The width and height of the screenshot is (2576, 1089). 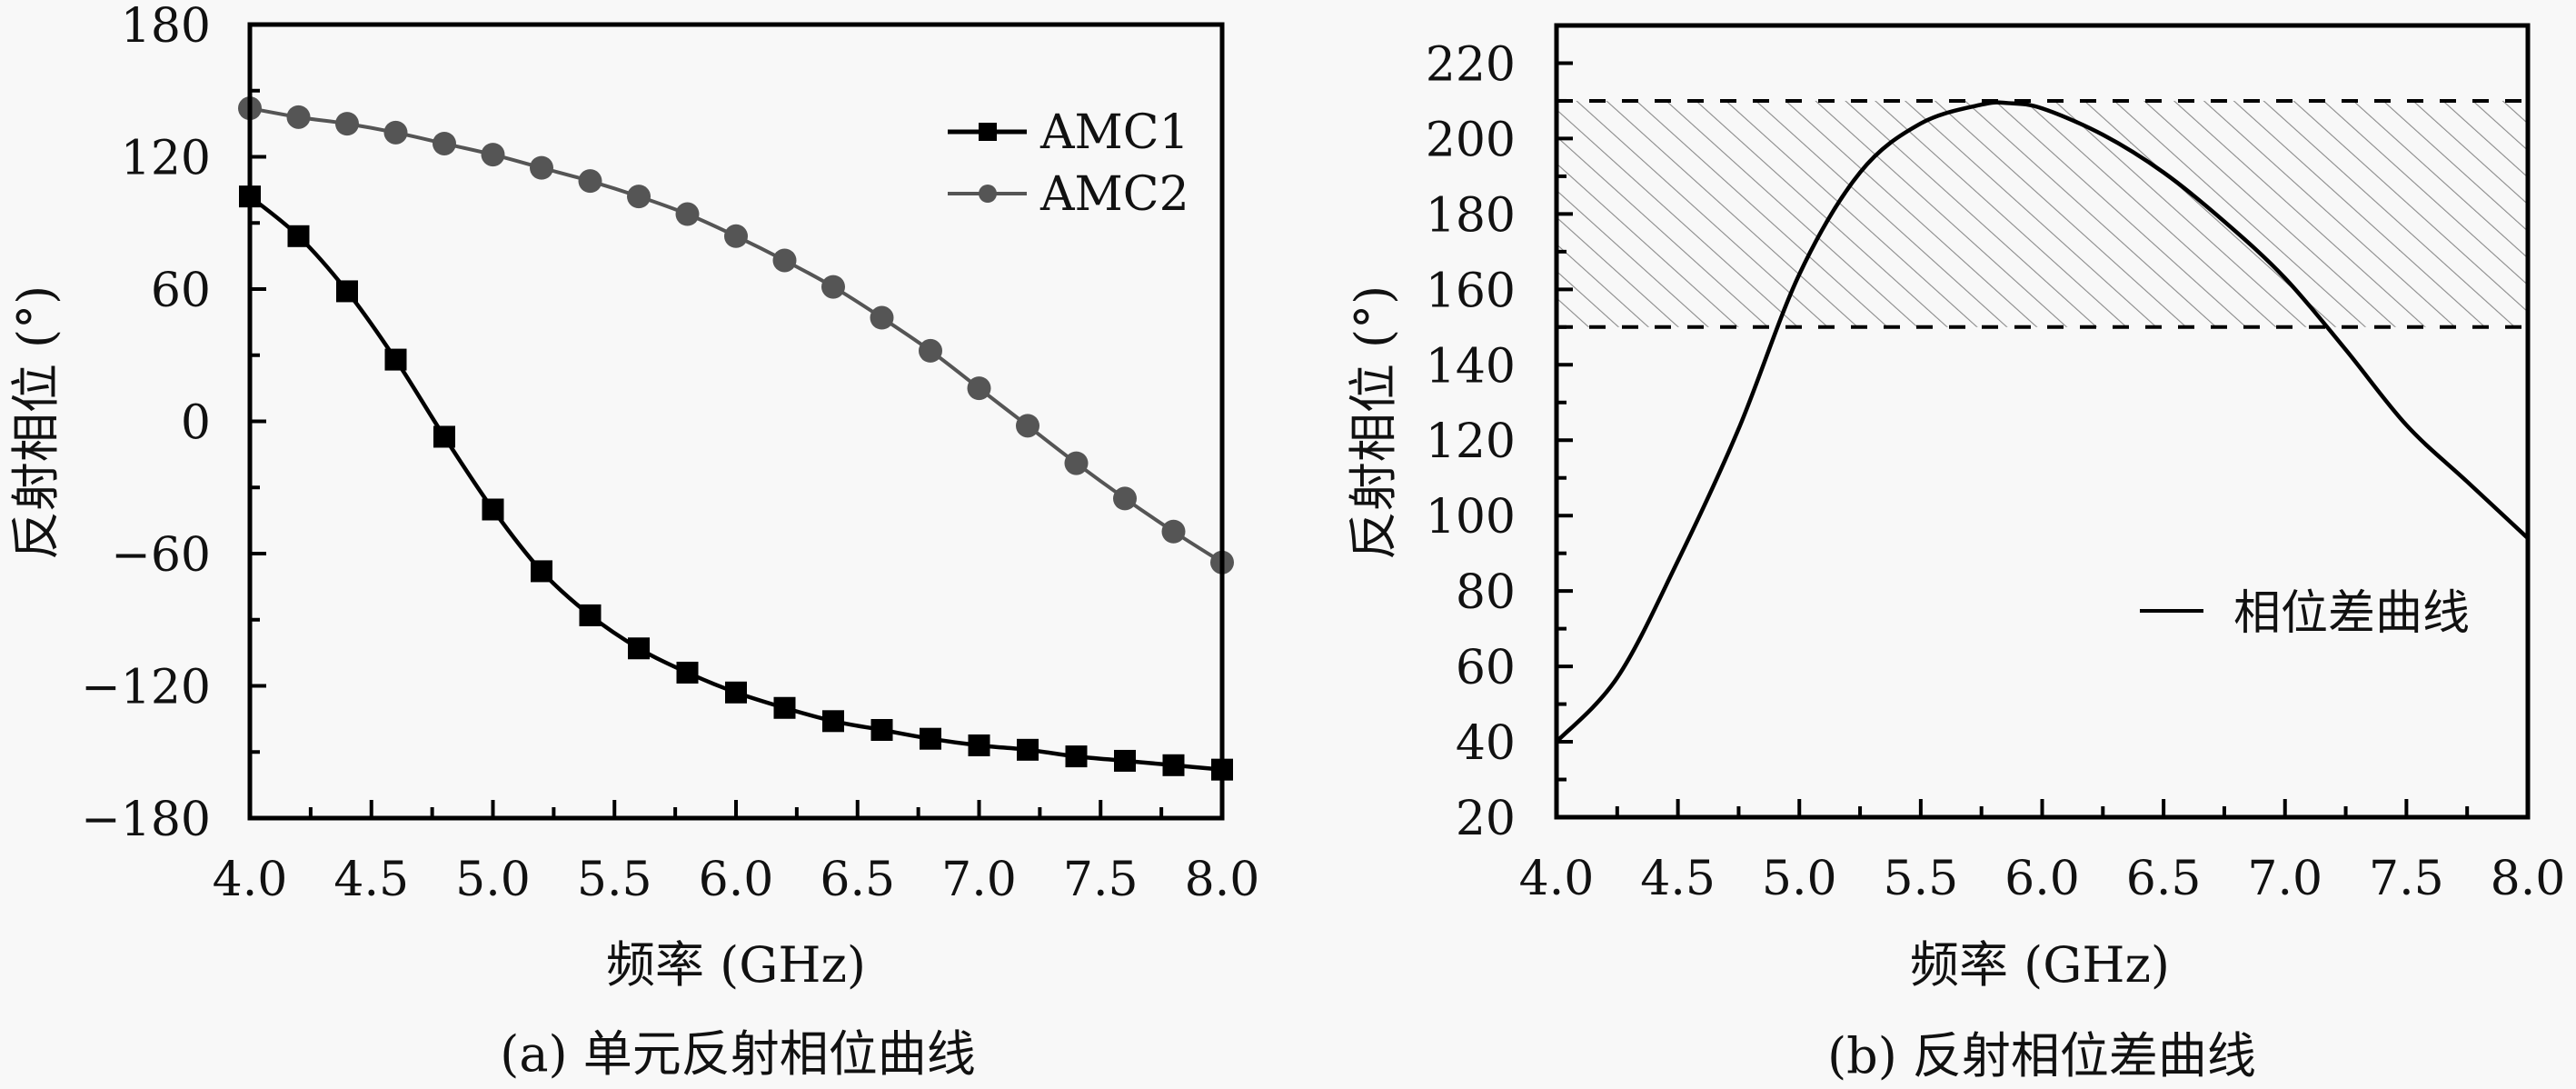 I want to click on a-legend: AMC1 AMC2, so click(x=1069, y=163).